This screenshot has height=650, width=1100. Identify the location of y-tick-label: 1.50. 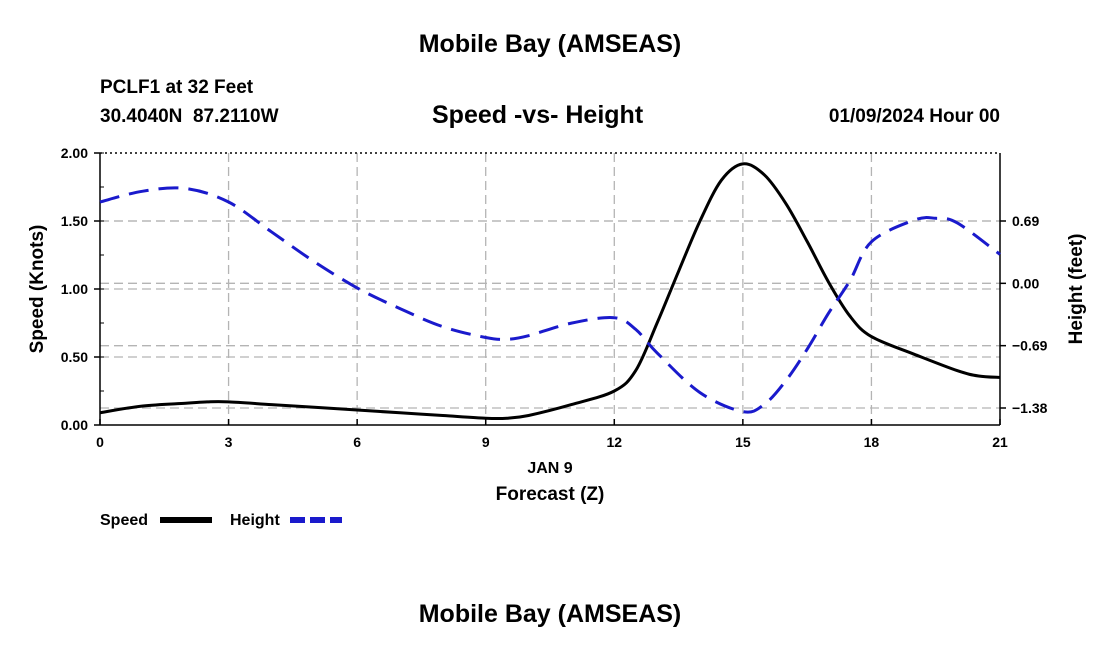
(74, 221).